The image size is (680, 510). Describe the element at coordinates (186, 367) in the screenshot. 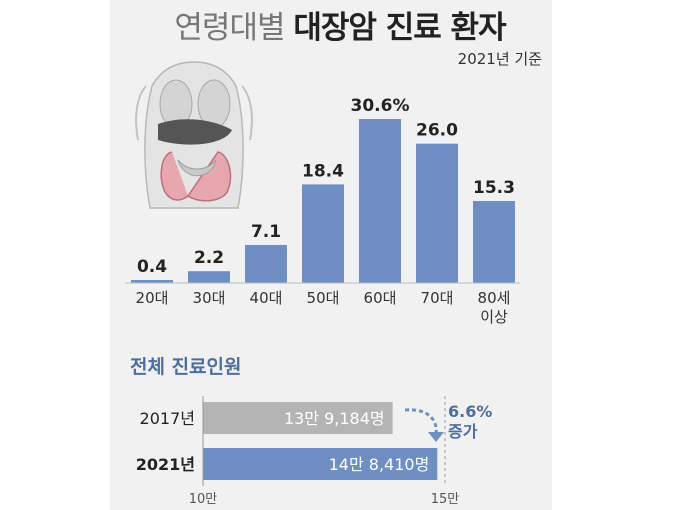

I see `total-patients-heading: 전체 진료인원` at that location.